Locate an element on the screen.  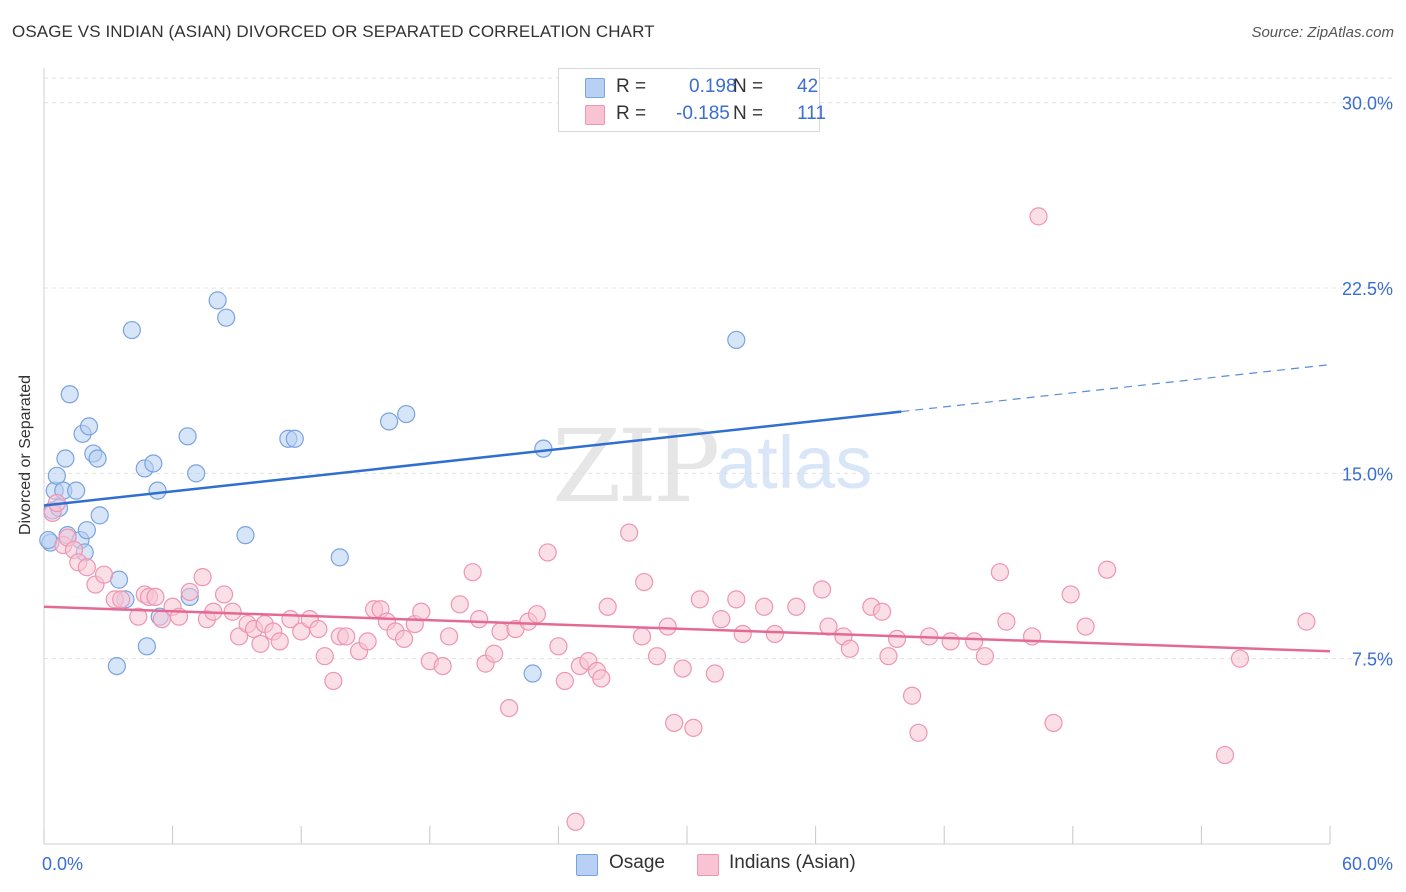
y-tick-label: 15.0% is located at coordinates (1367, 474).